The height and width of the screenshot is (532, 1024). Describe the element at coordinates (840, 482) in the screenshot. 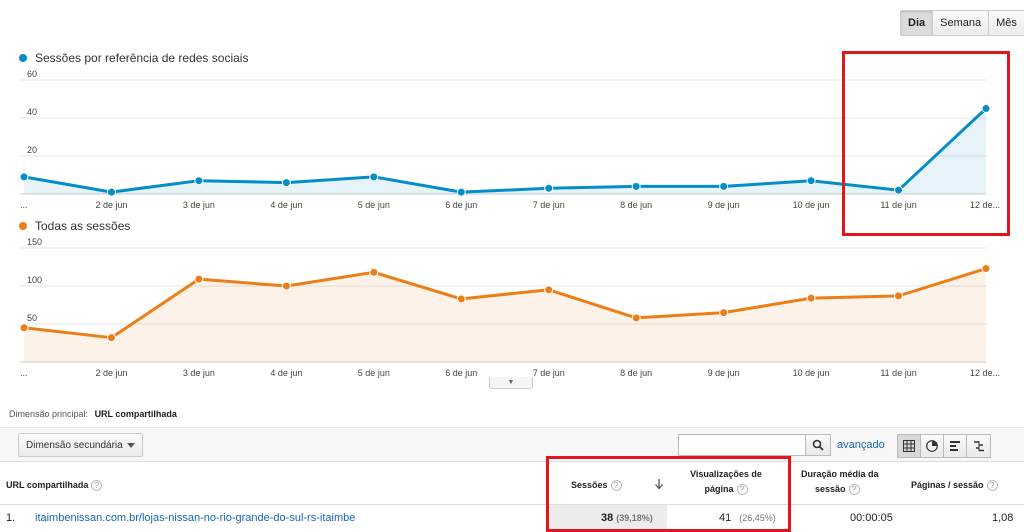

I see `column-header-duration: Duração média da sessão?` at that location.